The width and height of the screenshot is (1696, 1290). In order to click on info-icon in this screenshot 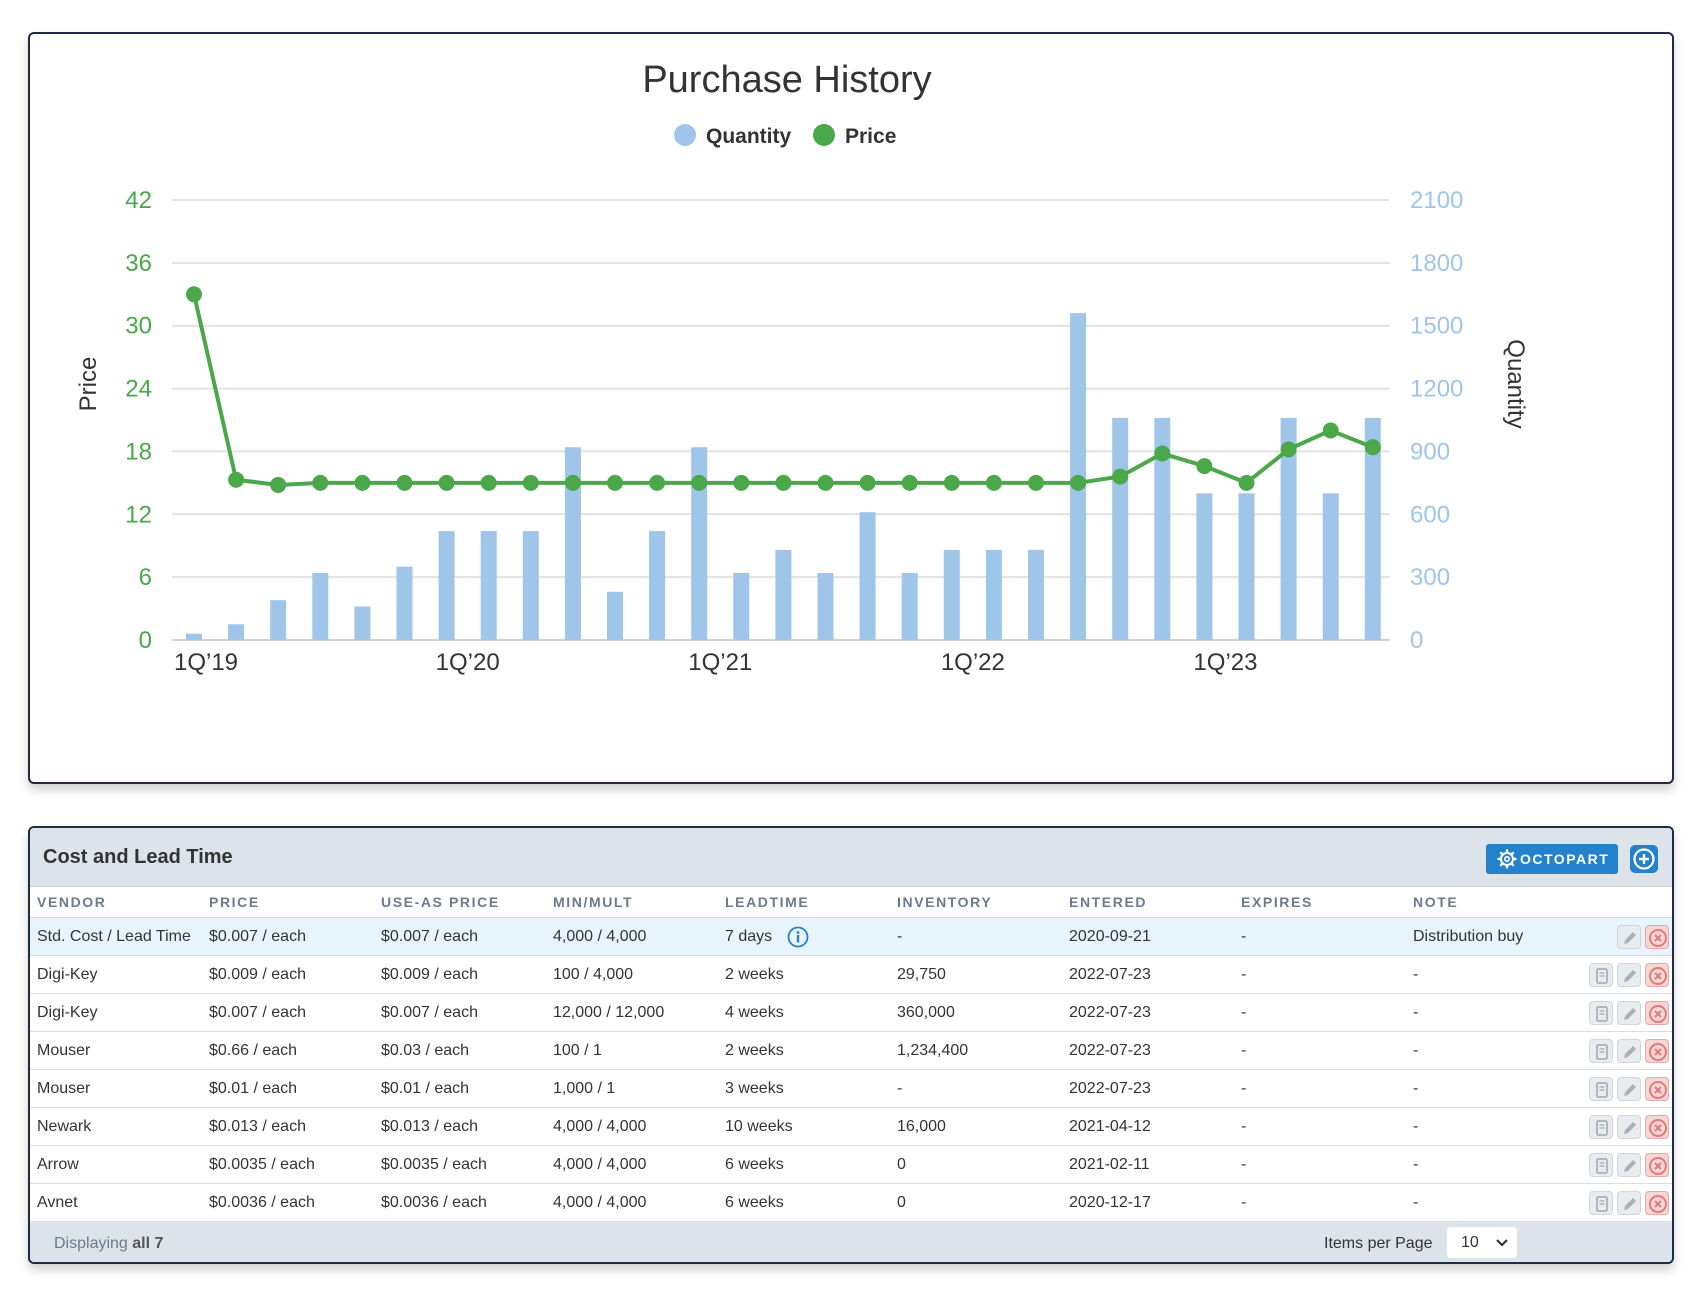, I will do `click(798, 937)`.